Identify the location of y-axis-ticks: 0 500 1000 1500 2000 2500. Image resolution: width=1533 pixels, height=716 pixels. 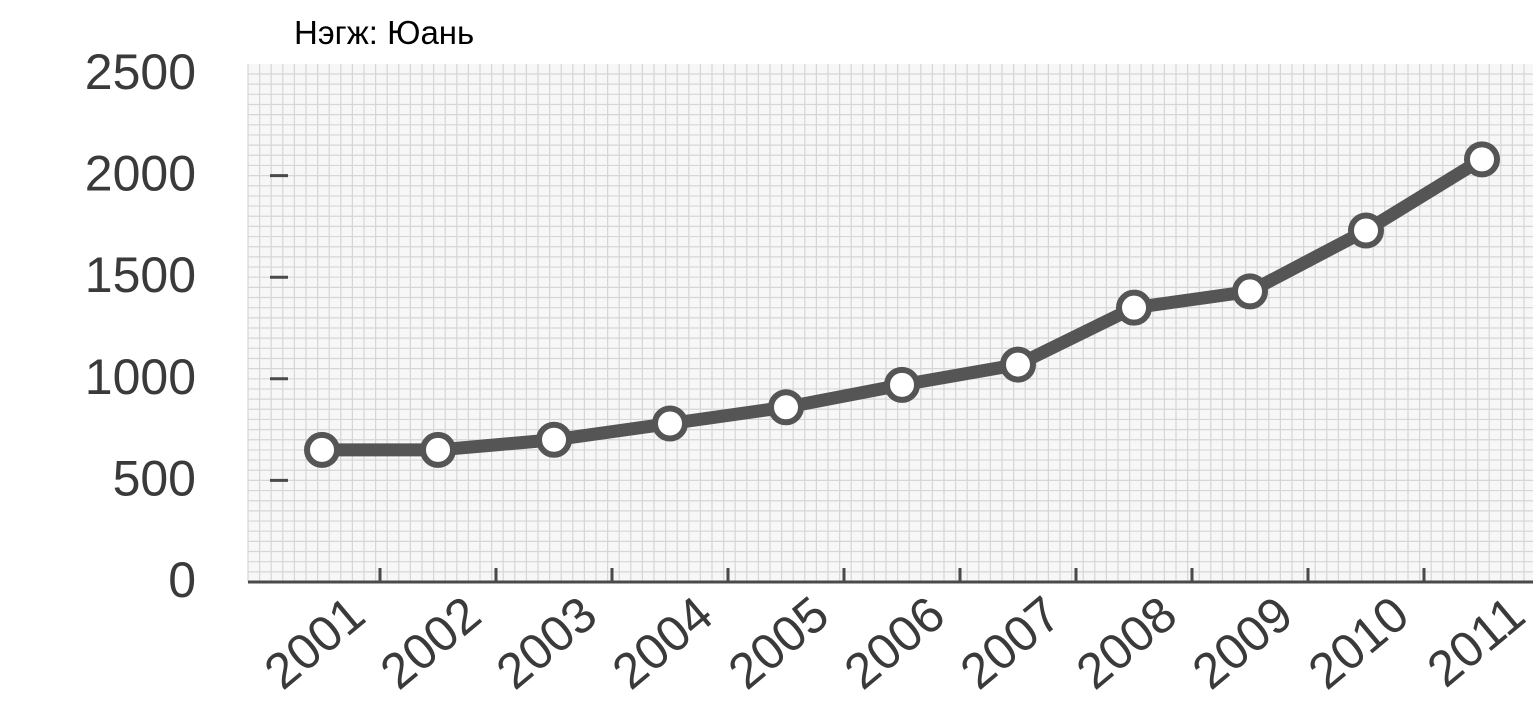
(186, 326).